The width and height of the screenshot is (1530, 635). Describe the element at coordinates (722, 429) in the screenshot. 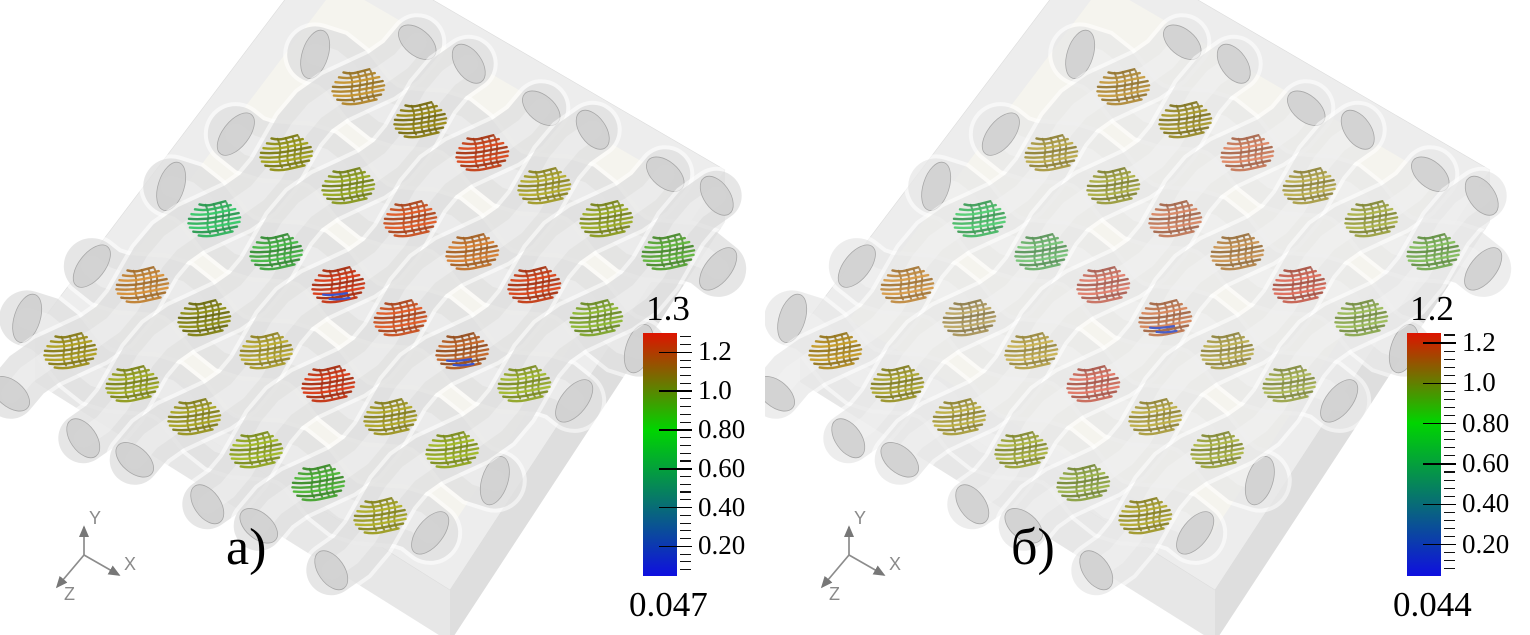

I see `colorbar-tick-label: 0.80` at that location.